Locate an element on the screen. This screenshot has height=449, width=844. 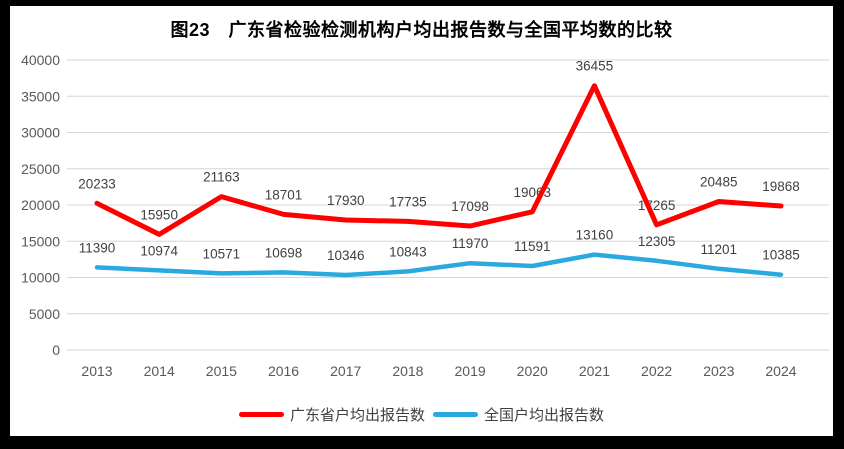
y-axis-tick-label: 35000 is located at coordinates (40, 96).